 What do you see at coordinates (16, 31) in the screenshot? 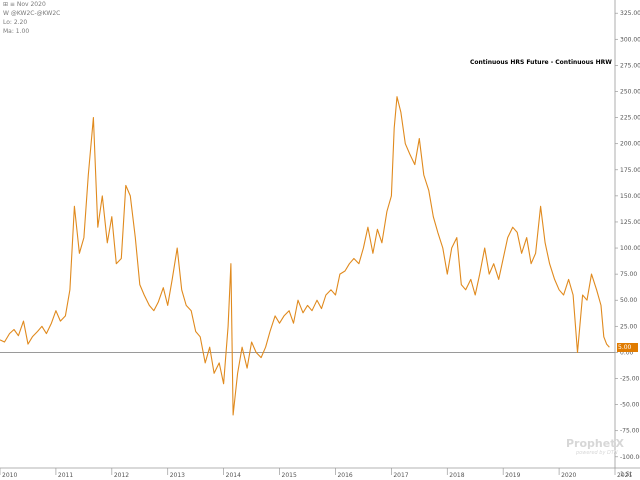
I see `header-ma: Ma: 1.00` at bounding box center [16, 31].